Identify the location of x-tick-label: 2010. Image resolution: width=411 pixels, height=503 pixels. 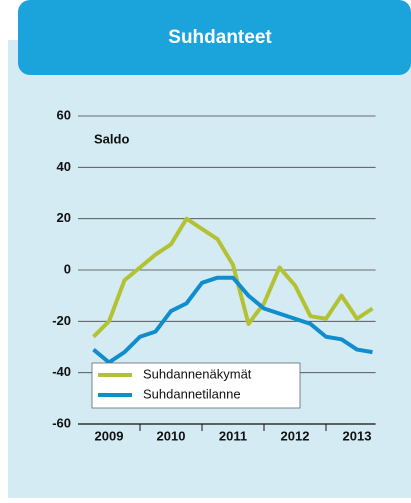
(171, 435).